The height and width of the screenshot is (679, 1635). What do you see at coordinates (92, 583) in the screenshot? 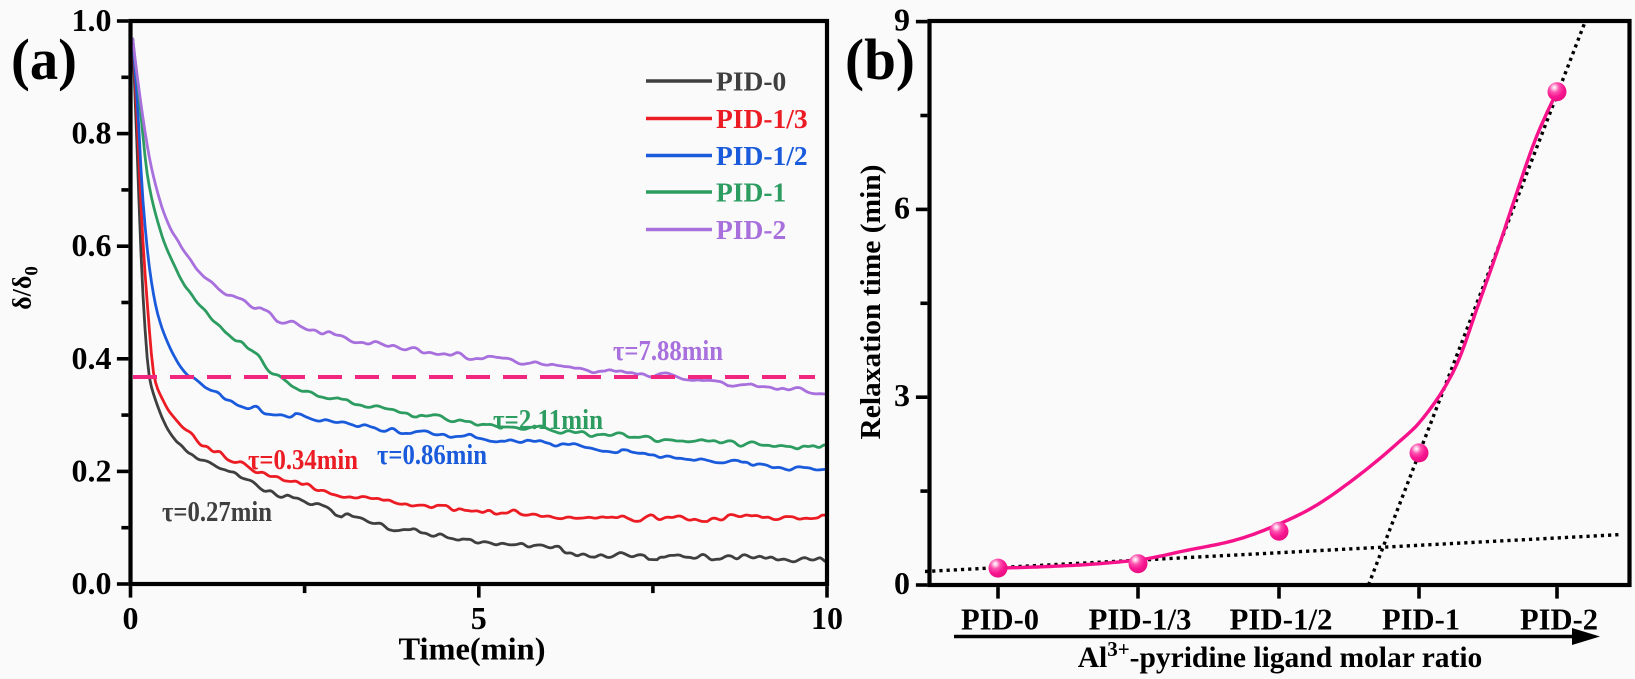
I see `svg-text: 0.0` at bounding box center [92, 583].